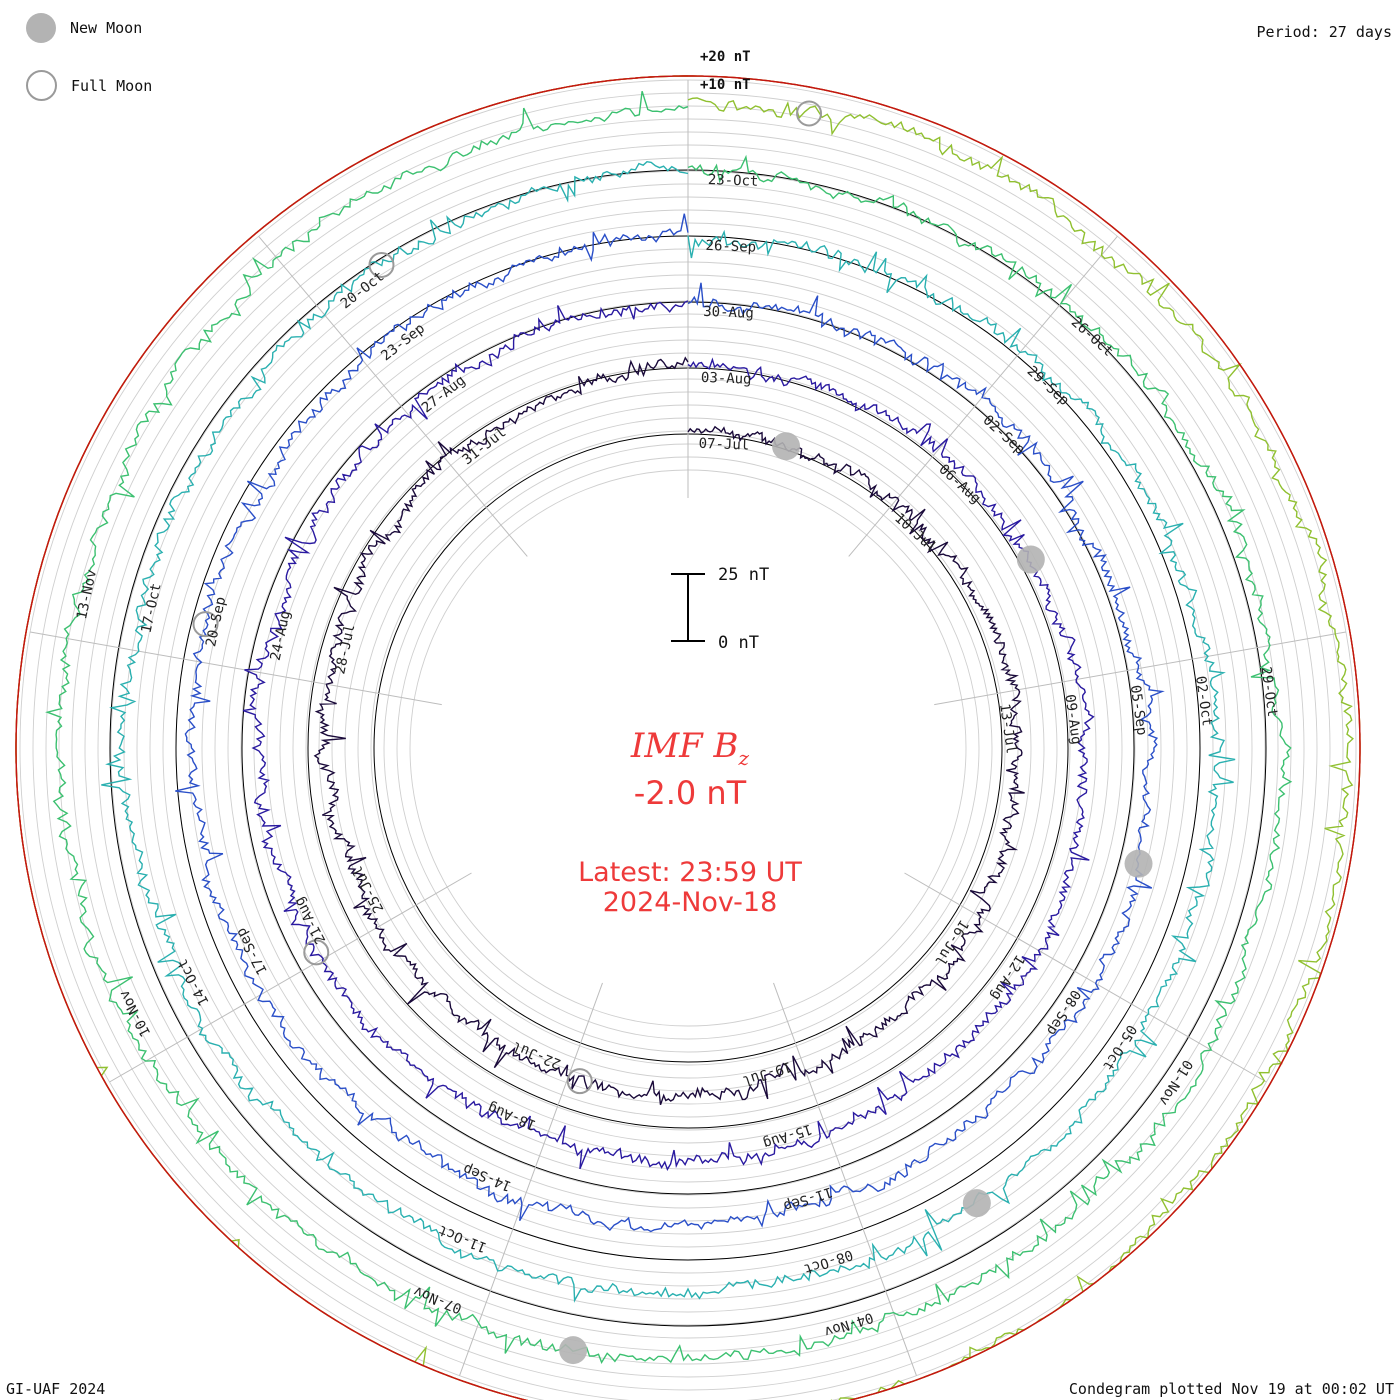 The image size is (1400, 1400). Describe the element at coordinates (725, 57) in the screenshot. I see `scale-label-plus20: +20 nT` at that location.